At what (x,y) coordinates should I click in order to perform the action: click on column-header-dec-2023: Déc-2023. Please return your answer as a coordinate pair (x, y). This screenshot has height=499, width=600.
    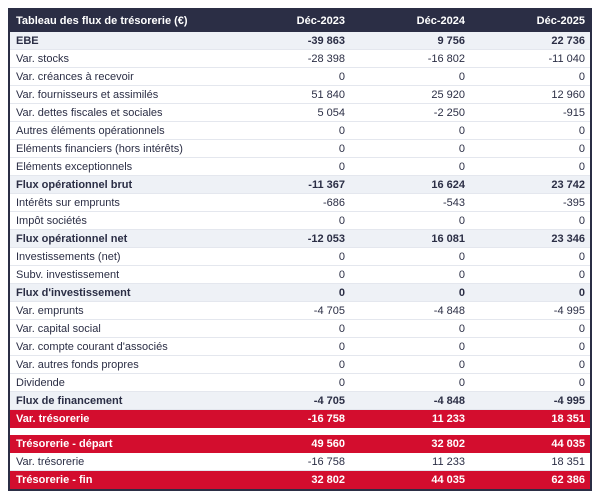
    Looking at the image, I should click on (320, 21).